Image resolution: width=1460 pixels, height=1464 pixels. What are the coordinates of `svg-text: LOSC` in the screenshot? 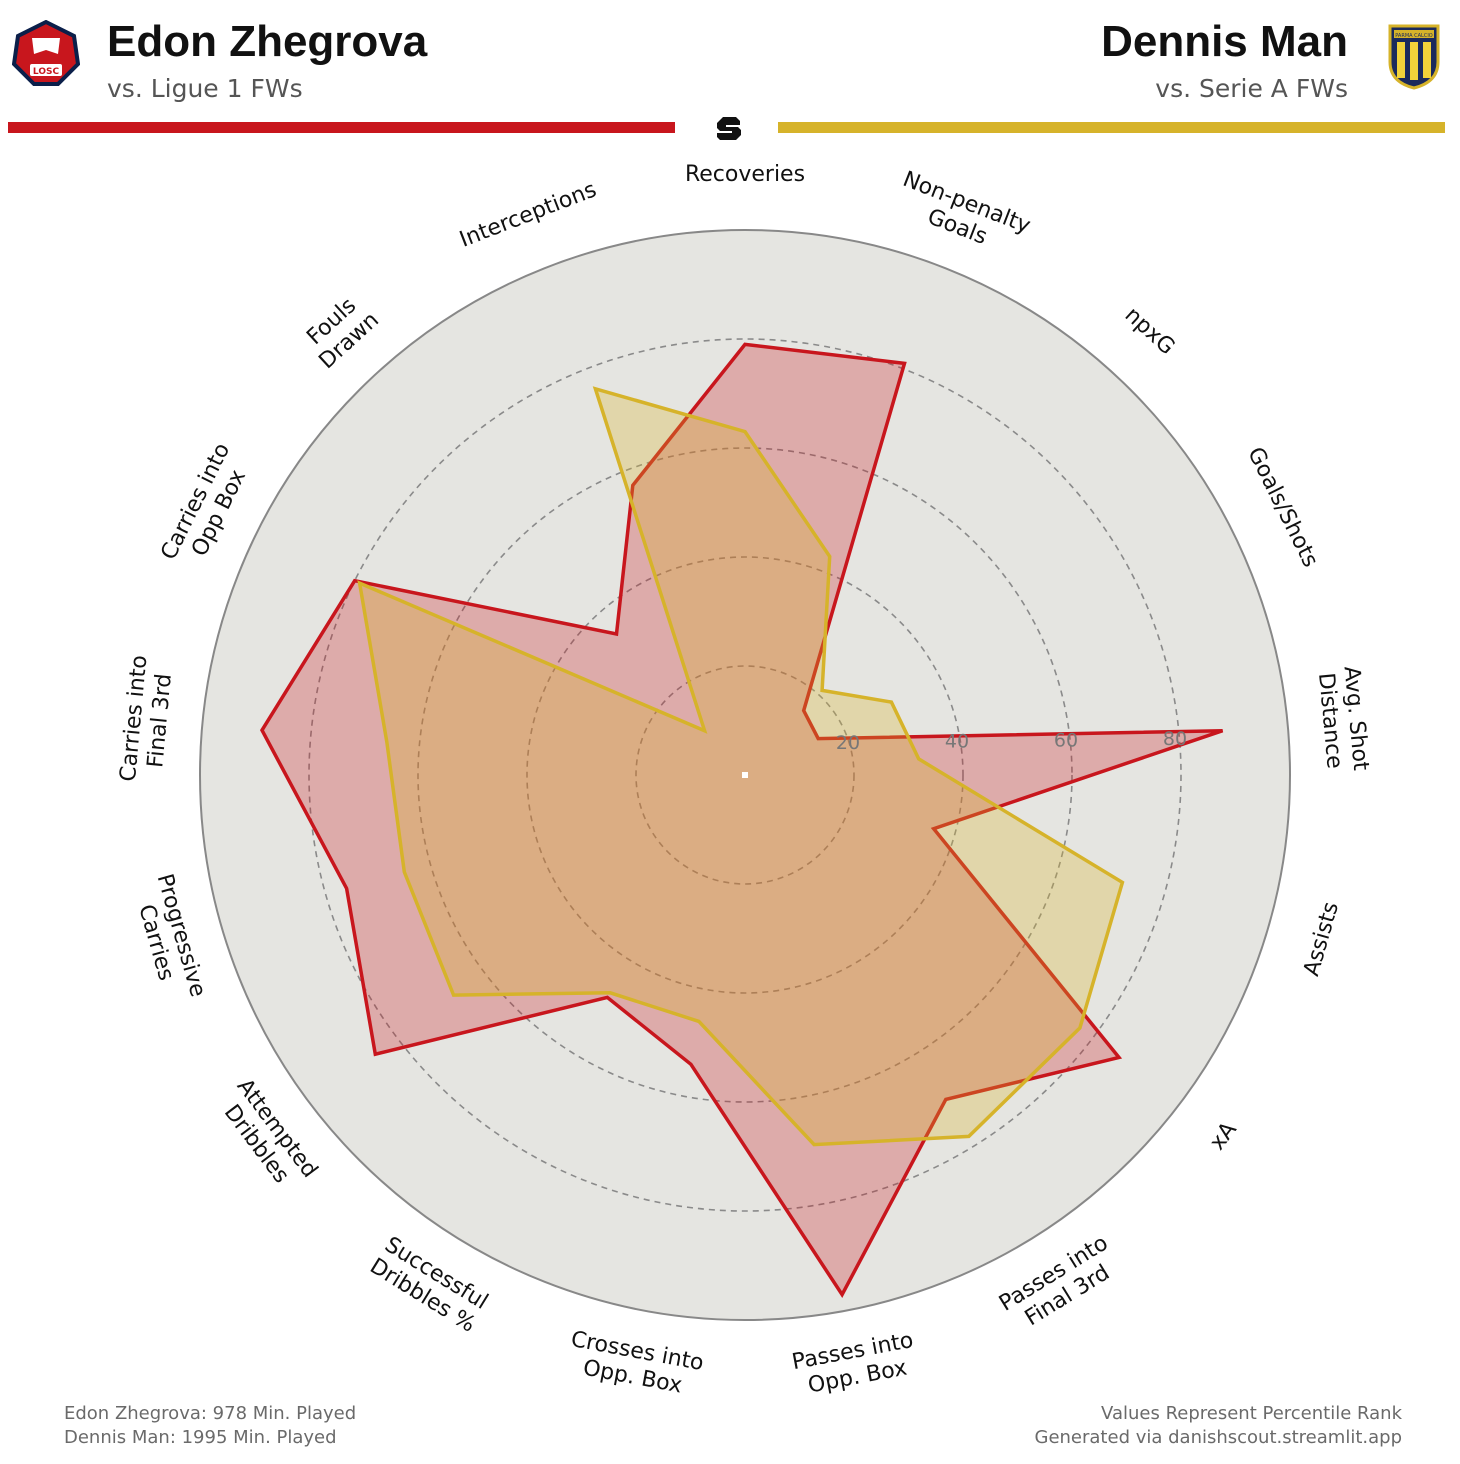 It's located at (46, 72).